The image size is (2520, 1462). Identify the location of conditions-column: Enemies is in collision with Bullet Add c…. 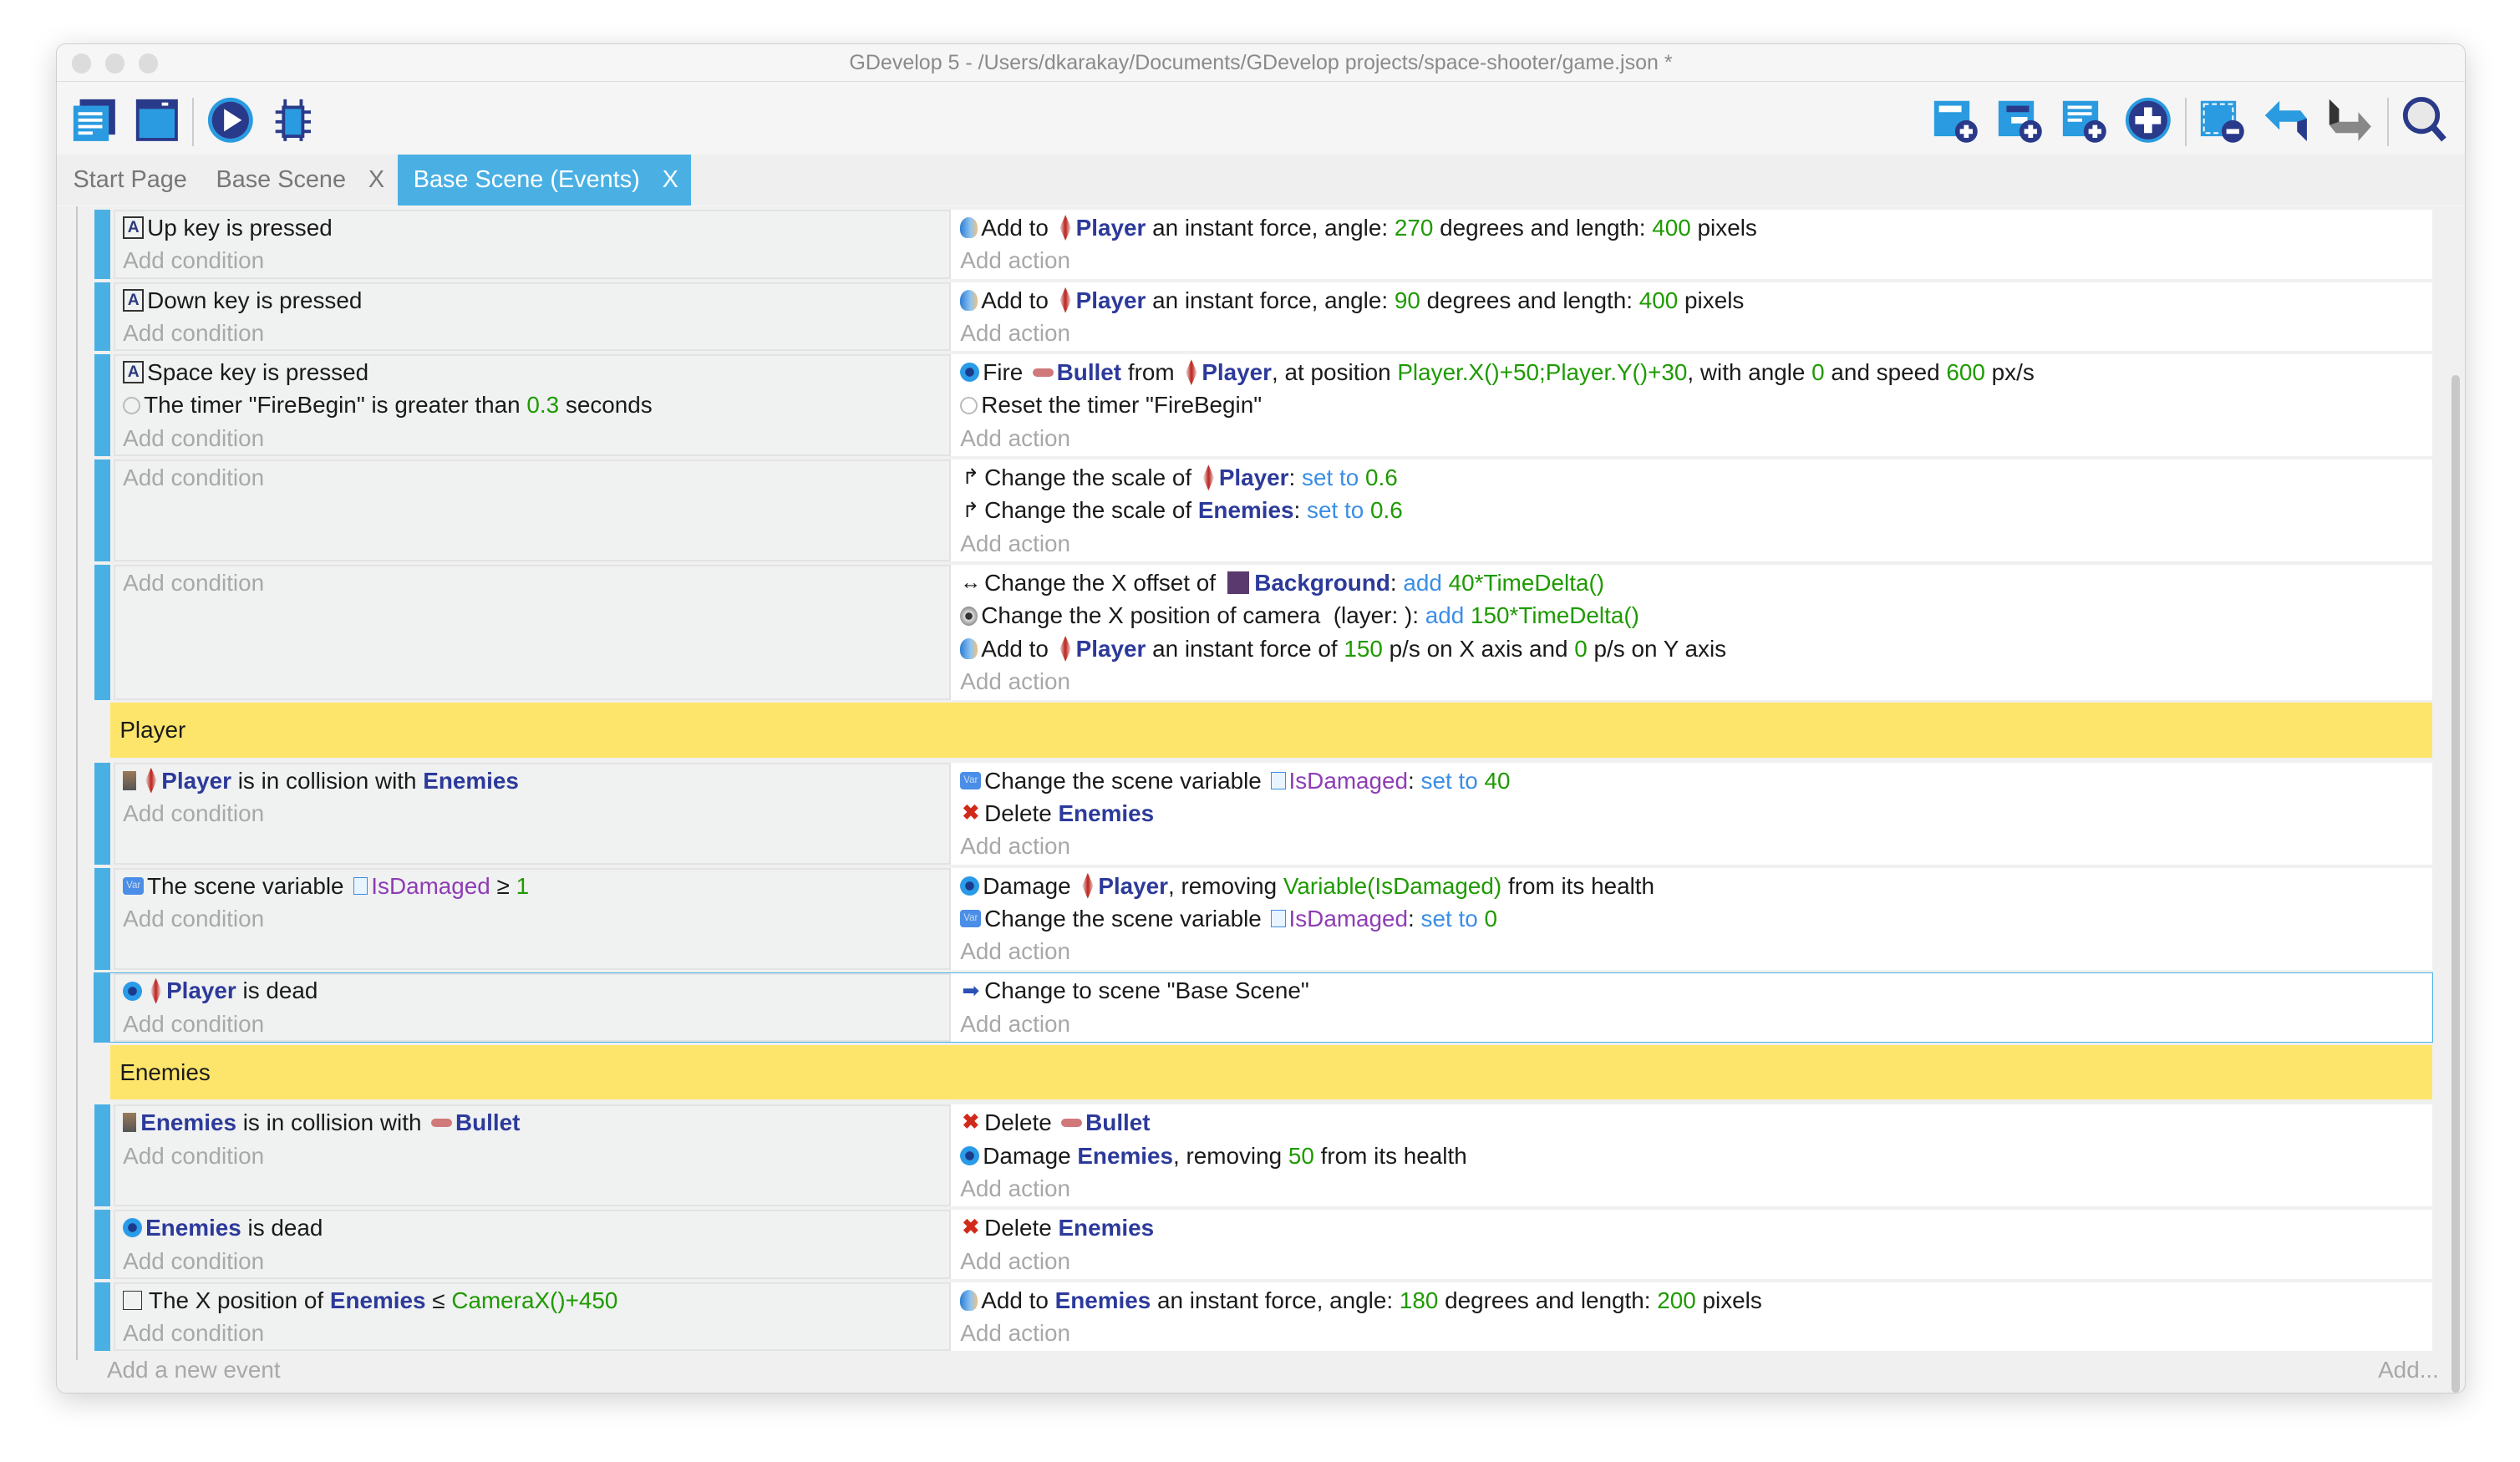
(532, 1155).